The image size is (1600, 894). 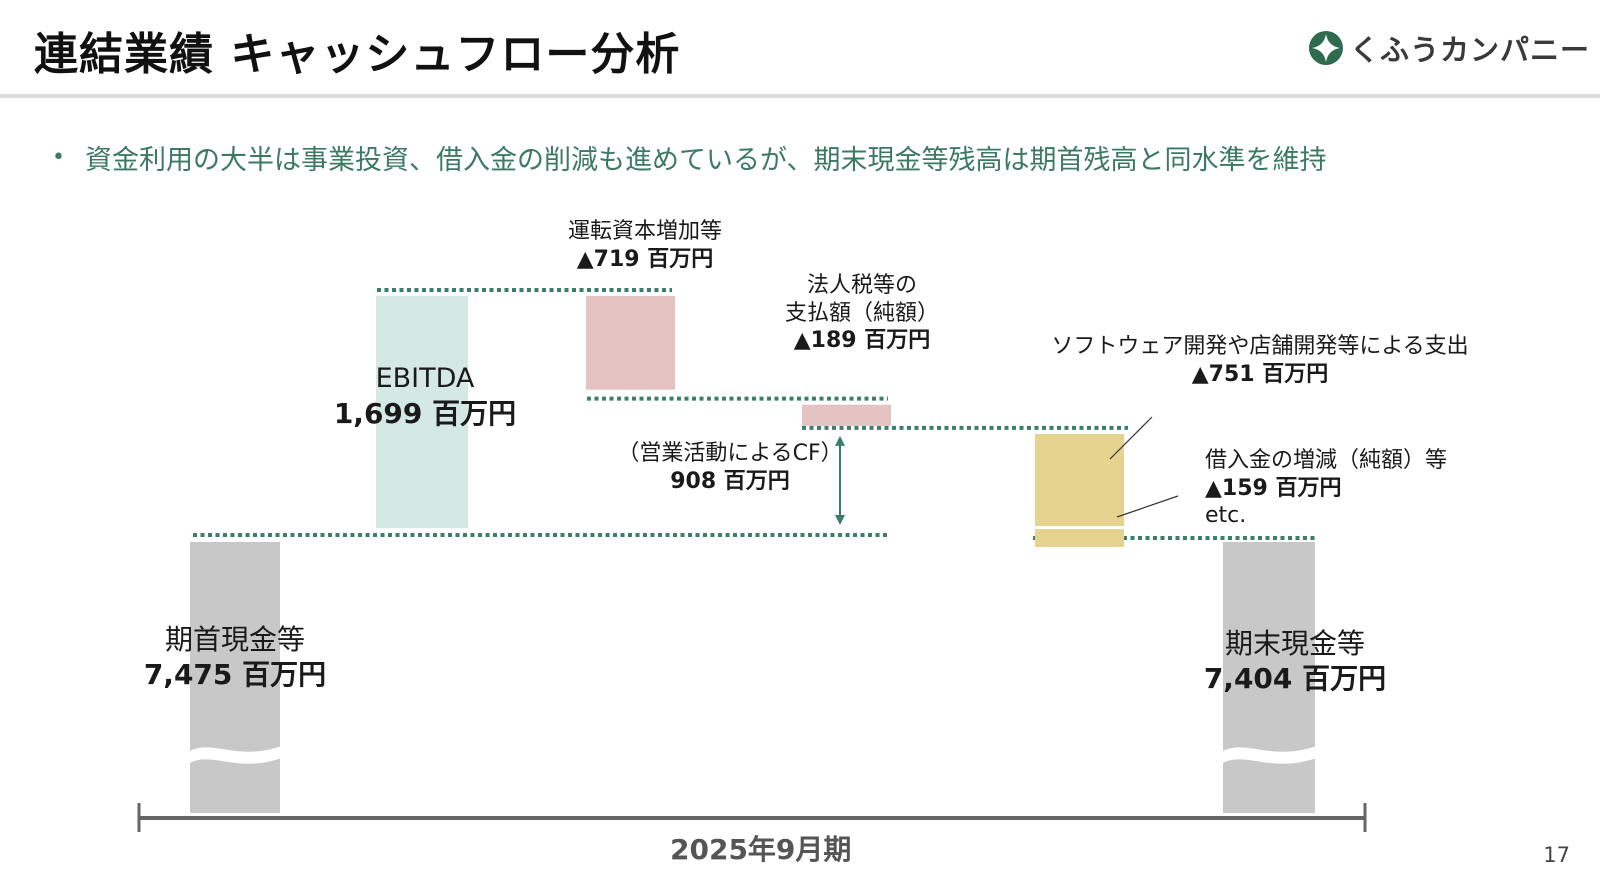 I want to click on ebitda-value: 1,699 百万円, so click(x=425, y=413).